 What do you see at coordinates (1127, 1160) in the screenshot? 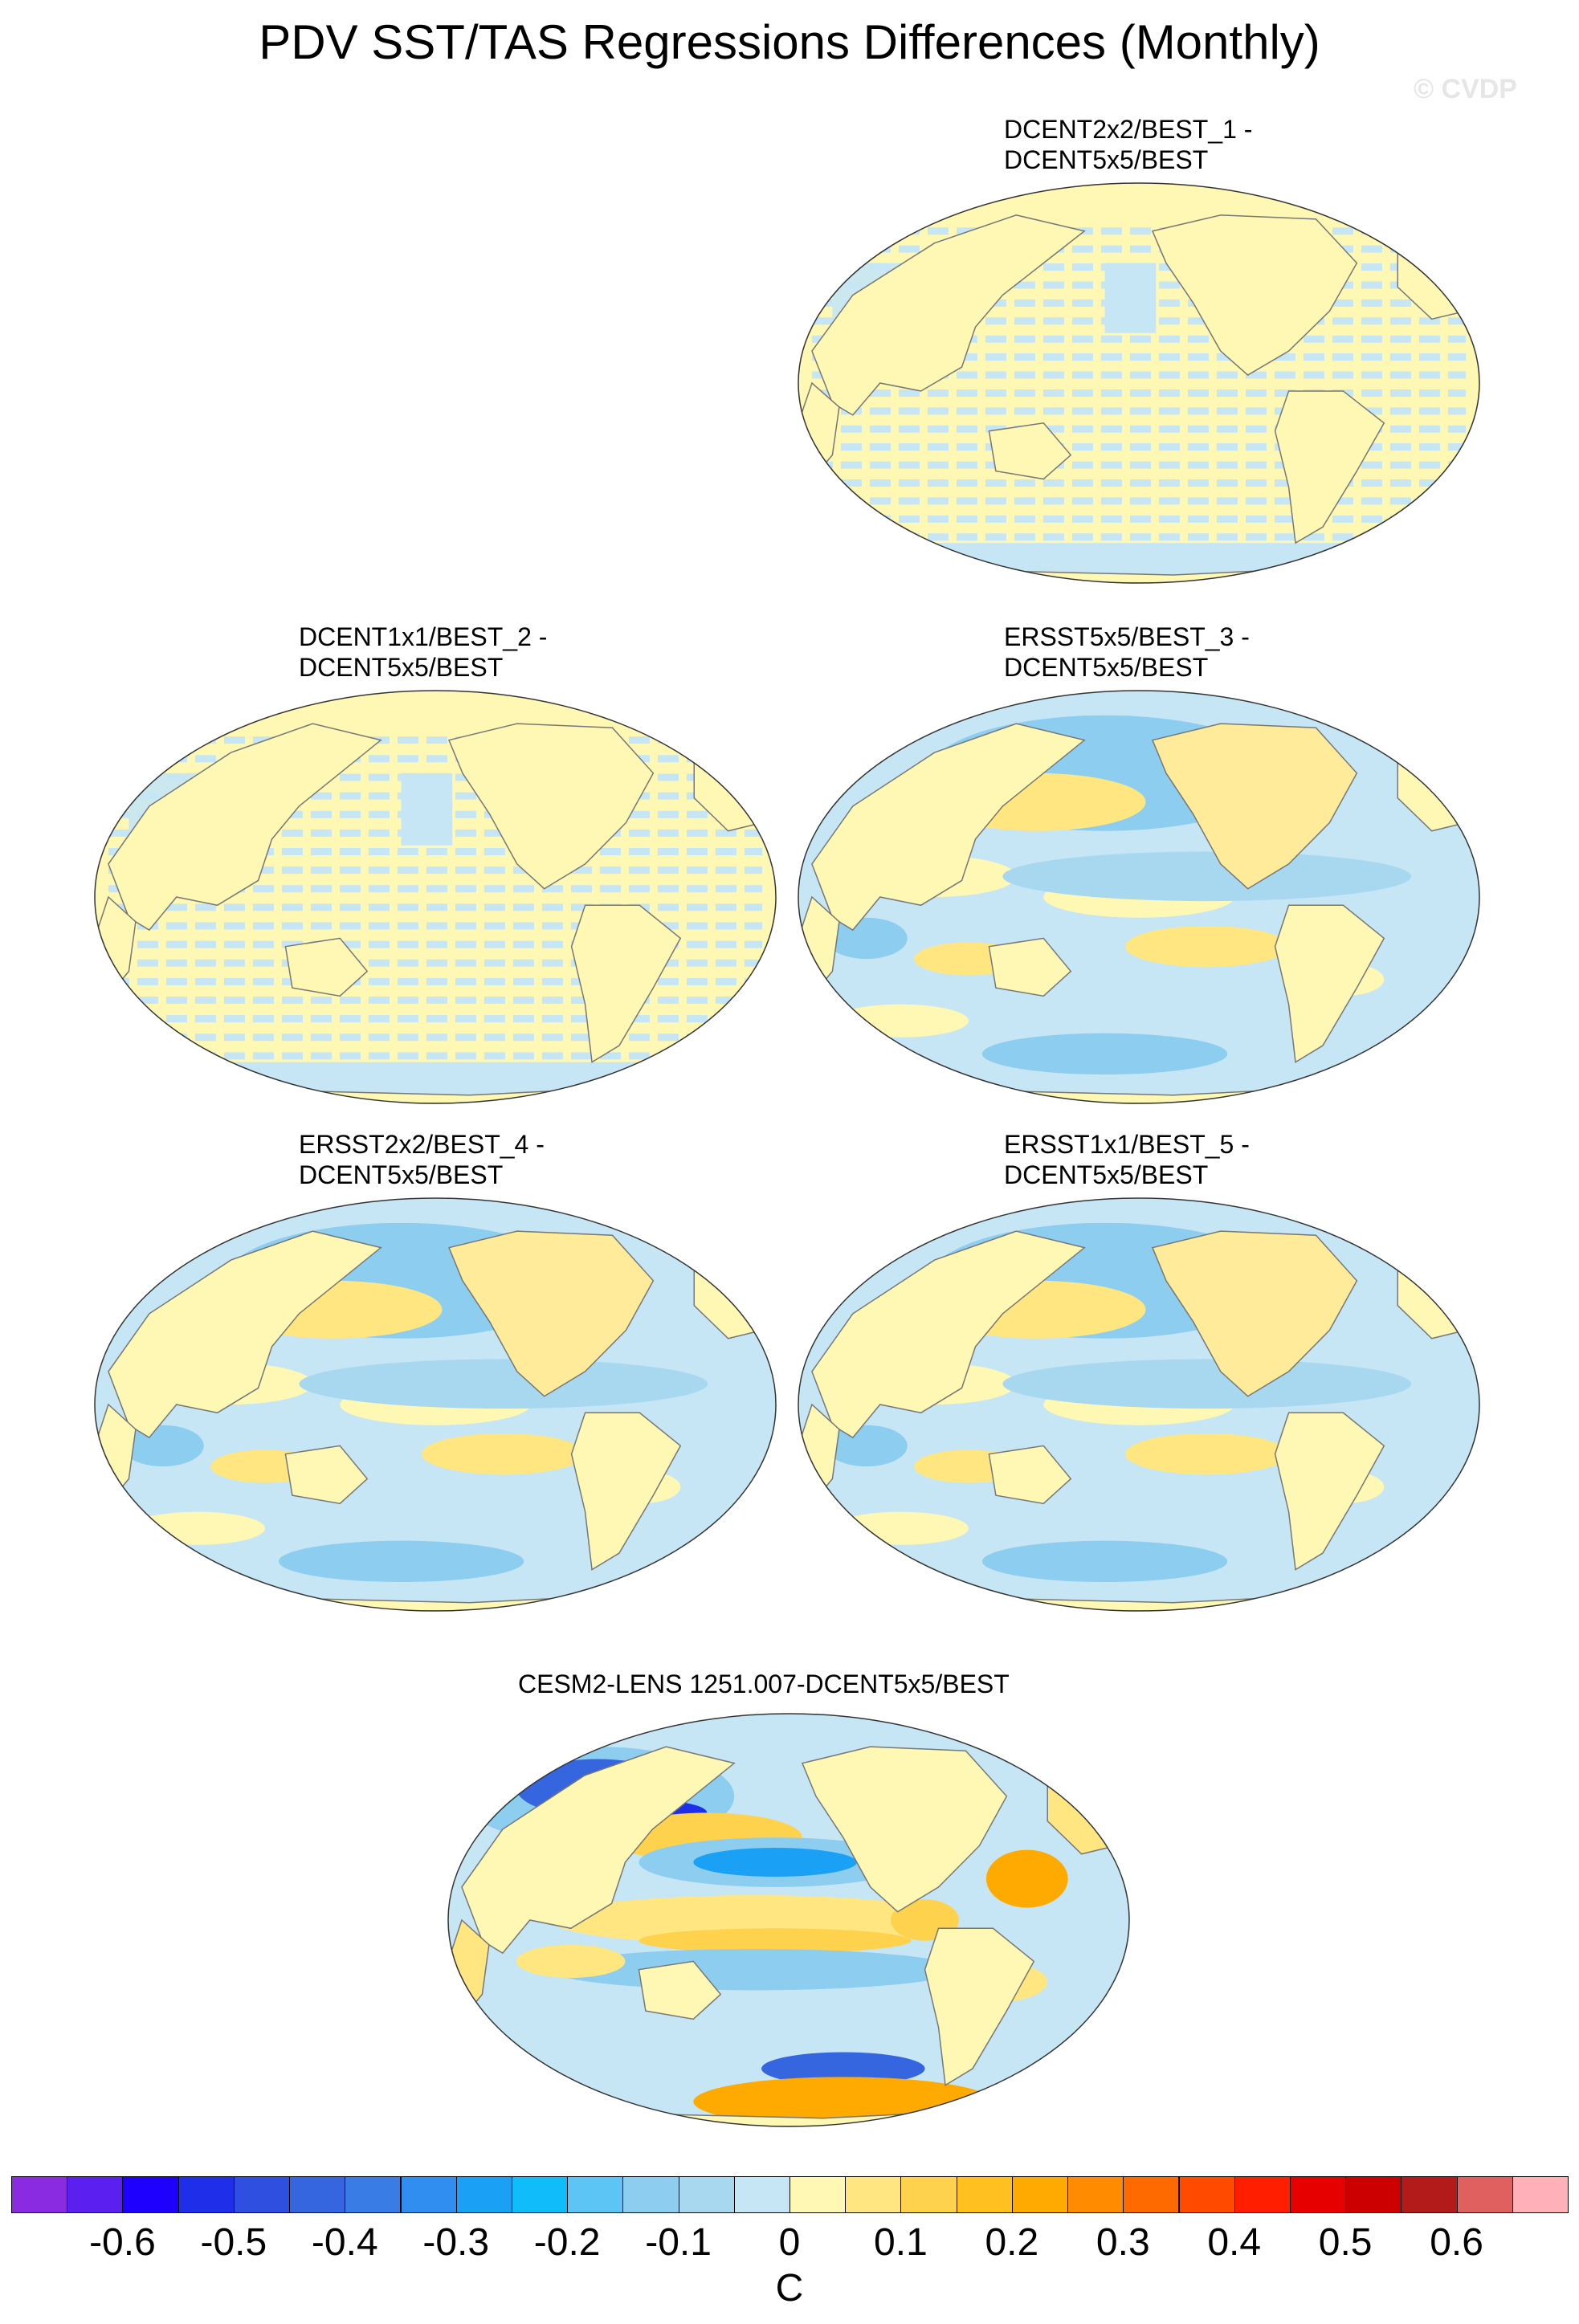
I see `panel-5-title: ERSST1x1/BEST_5 - DCENT5x5/BEST` at bounding box center [1127, 1160].